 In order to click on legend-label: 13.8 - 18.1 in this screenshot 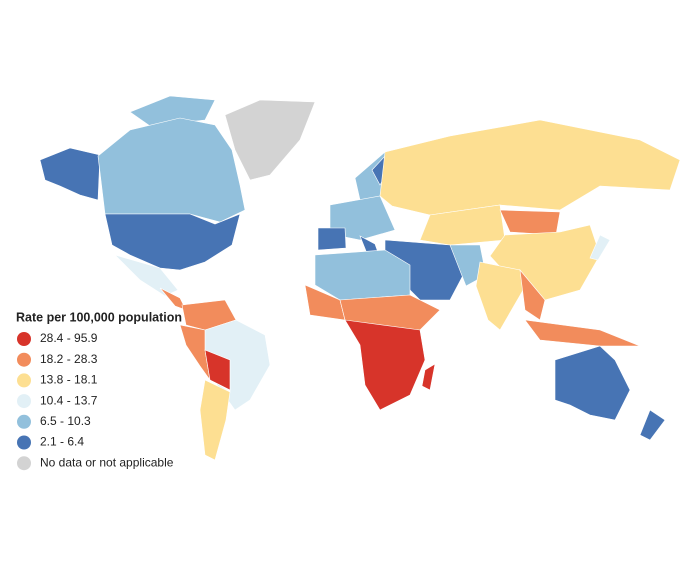, I will do `click(69, 380)`.